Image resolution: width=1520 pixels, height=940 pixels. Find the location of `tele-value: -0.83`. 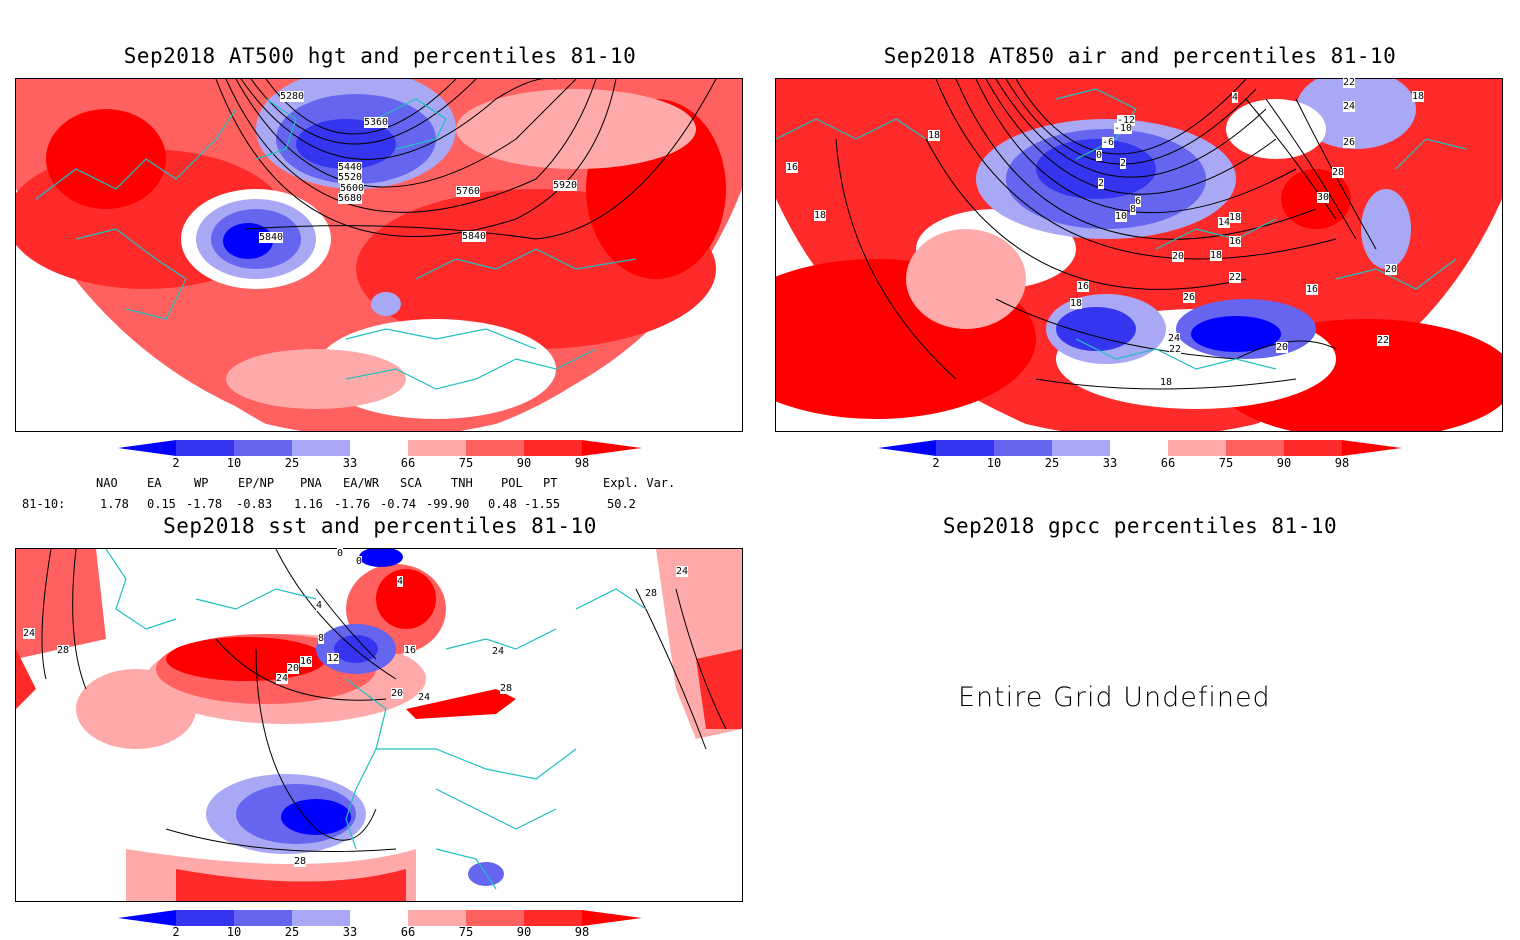

tele-value: -0.83 is located at coordinates (254, 504).